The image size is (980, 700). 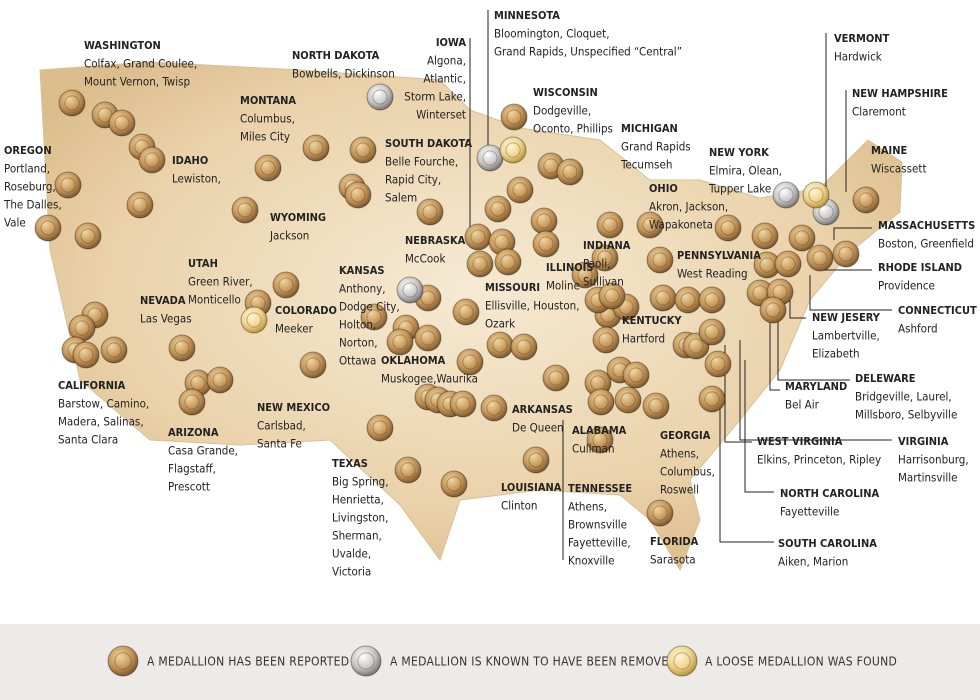 I want to click on place-names: Sullivan, so click(x=603, y=282).